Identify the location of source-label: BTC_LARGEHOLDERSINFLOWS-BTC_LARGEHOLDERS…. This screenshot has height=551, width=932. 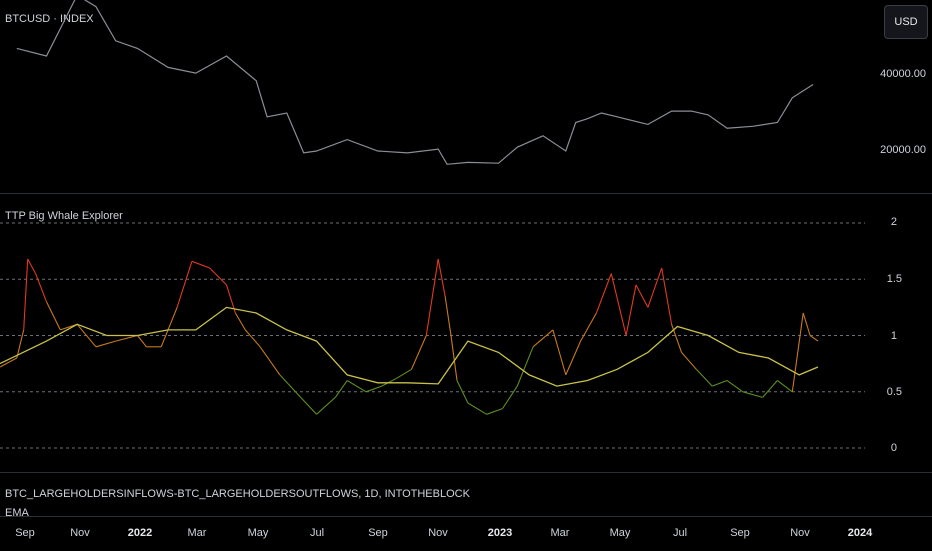
(237, 494).